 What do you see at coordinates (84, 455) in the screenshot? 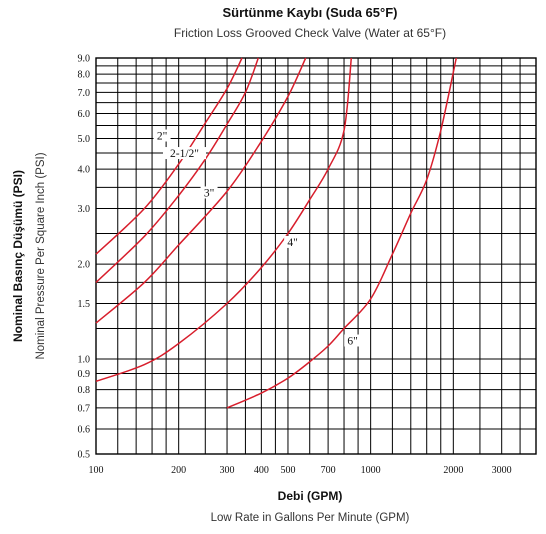
I see `y-tick-label: 0.5` at bounding box center [84, 455].